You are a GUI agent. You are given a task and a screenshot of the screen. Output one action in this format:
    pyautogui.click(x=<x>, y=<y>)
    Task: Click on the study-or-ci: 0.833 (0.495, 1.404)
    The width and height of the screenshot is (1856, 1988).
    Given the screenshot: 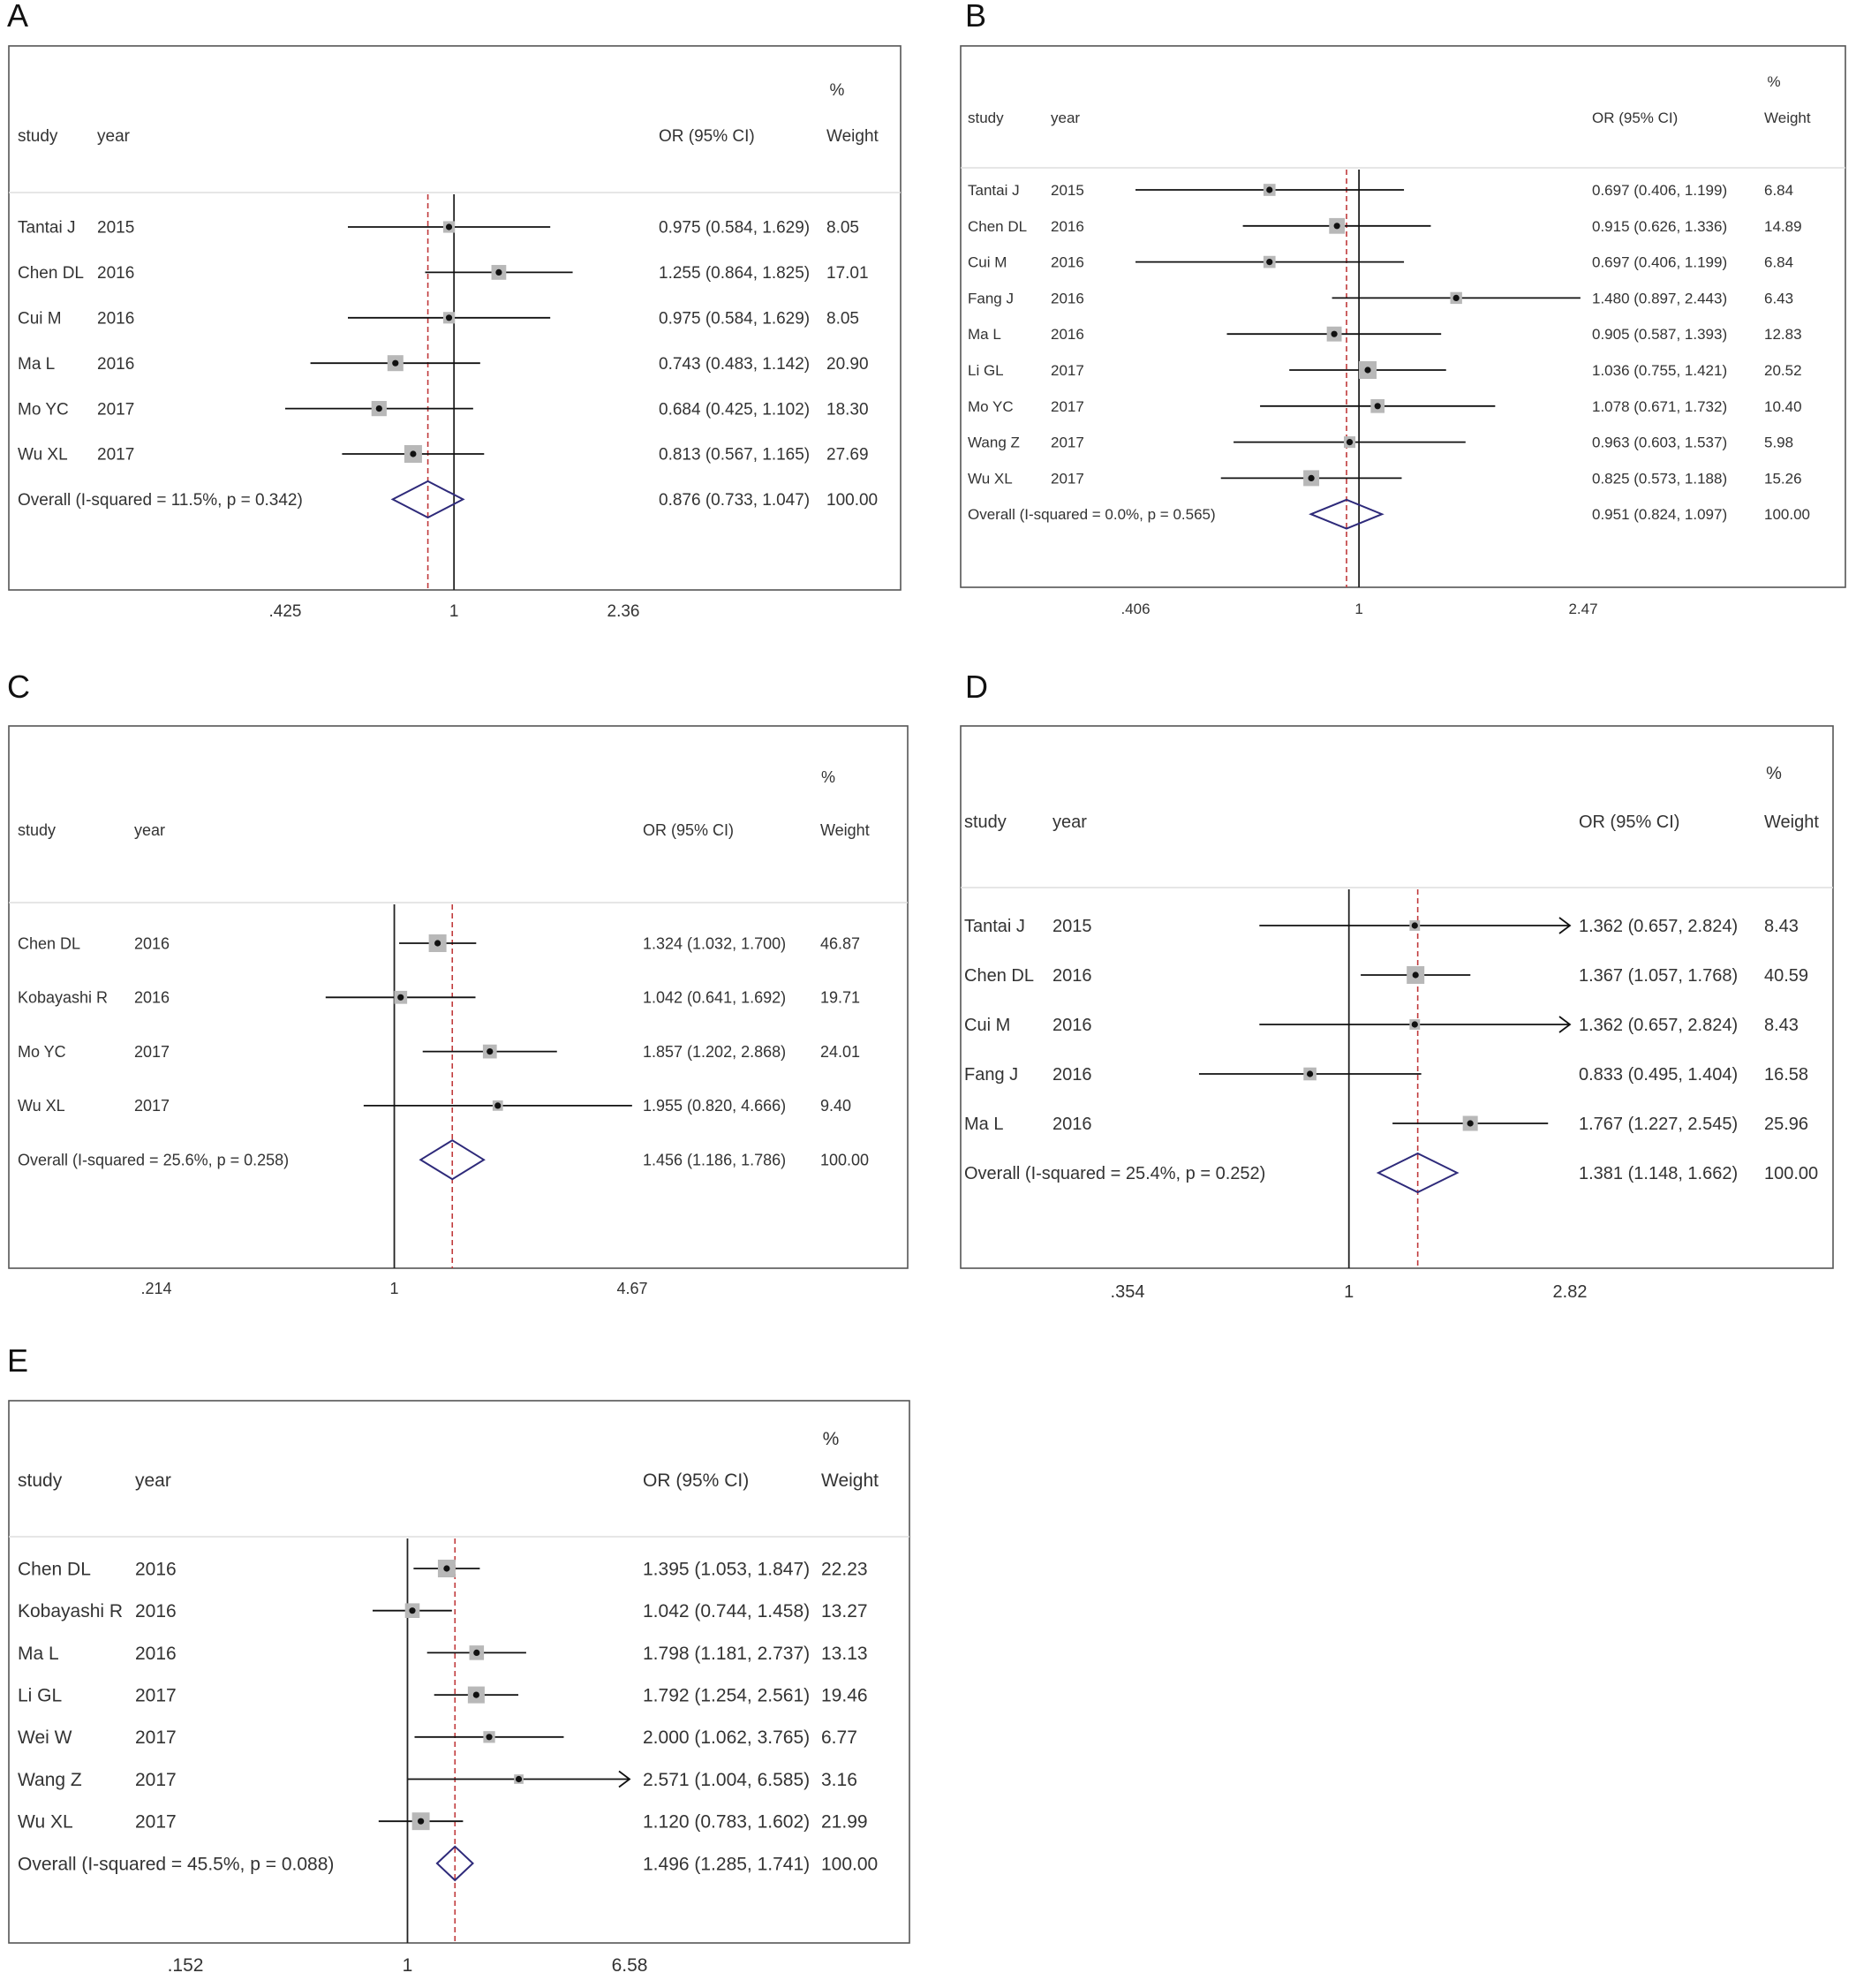 What is the action you would take?
    pyautogui.click(x=1658, y=1075)
    